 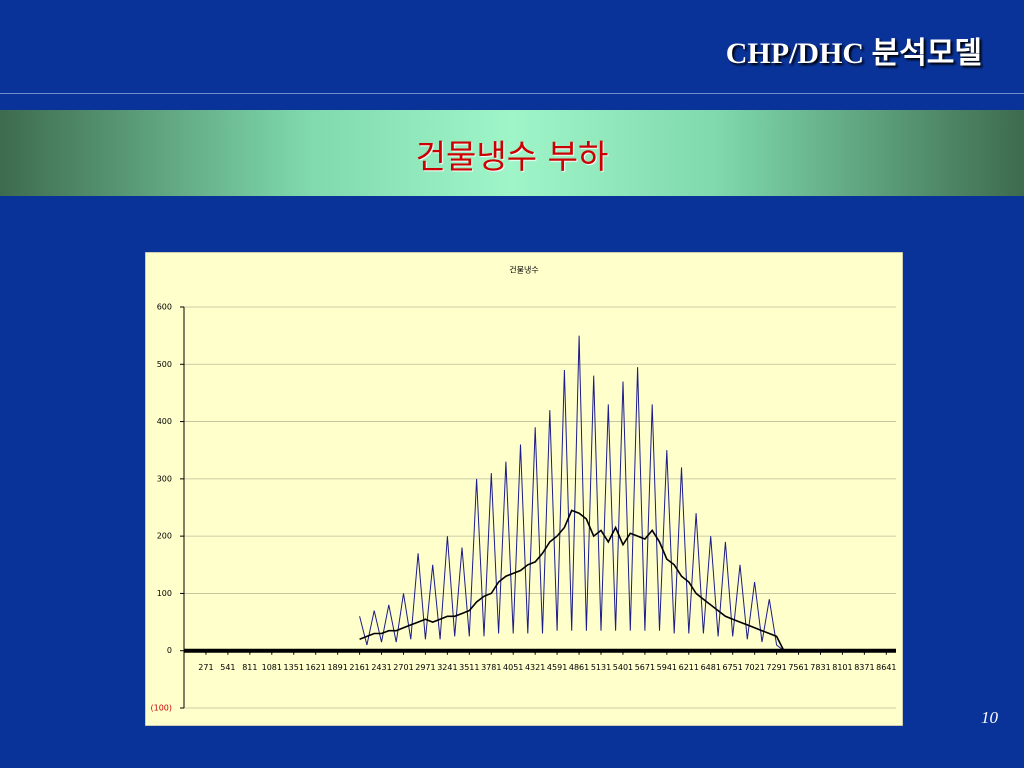 I want to click on y-tick-label: 200, so click(x=164, y=536).